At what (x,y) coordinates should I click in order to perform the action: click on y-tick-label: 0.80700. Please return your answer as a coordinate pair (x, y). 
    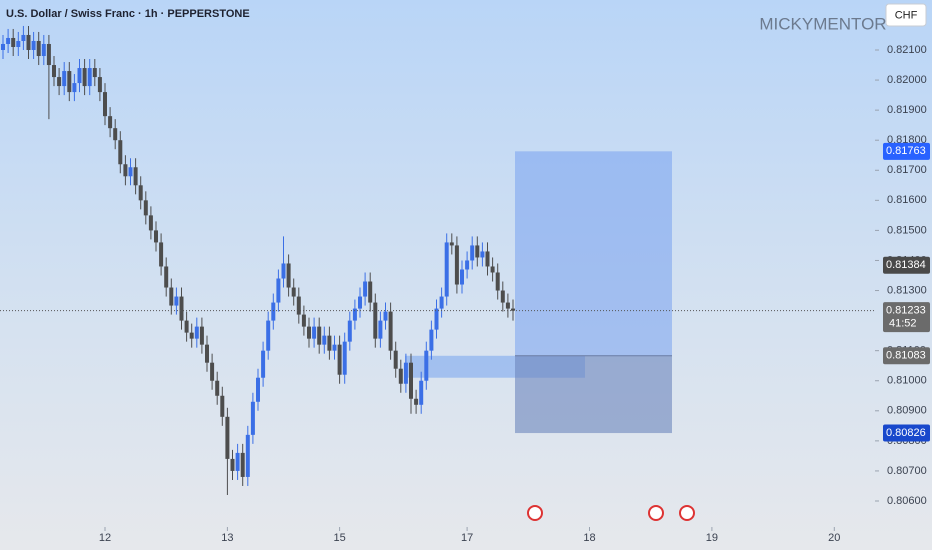
    Looking at the image, I should click on (907, 471).